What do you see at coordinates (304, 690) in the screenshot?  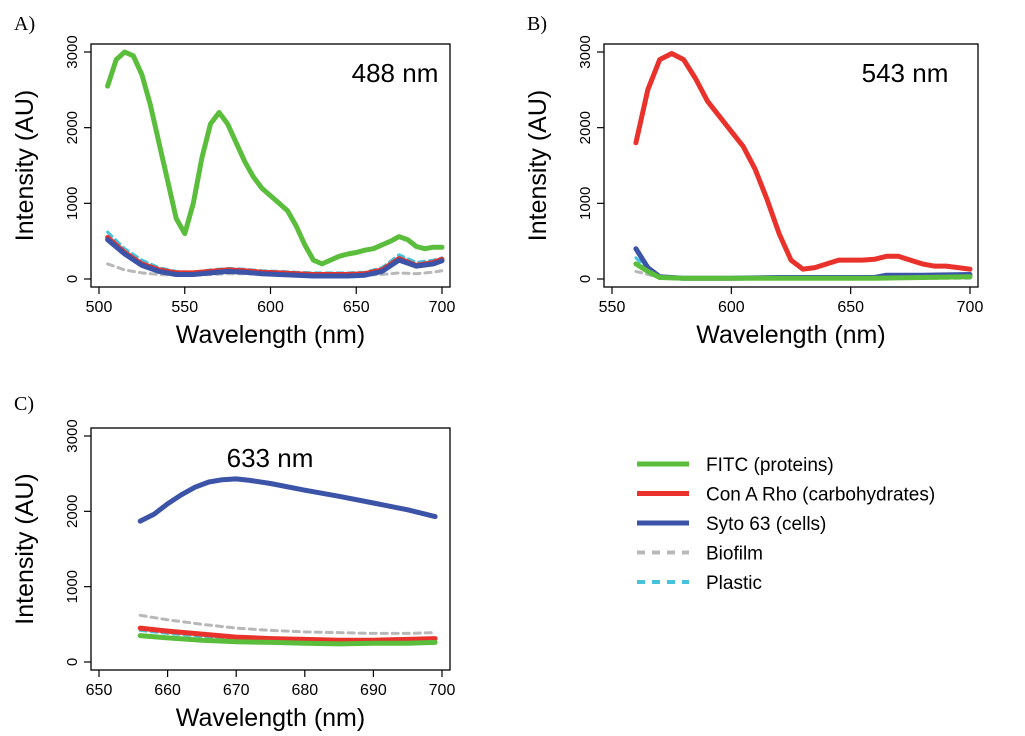 I see `x-tick-label: 680` at bounding box center [304, 690].